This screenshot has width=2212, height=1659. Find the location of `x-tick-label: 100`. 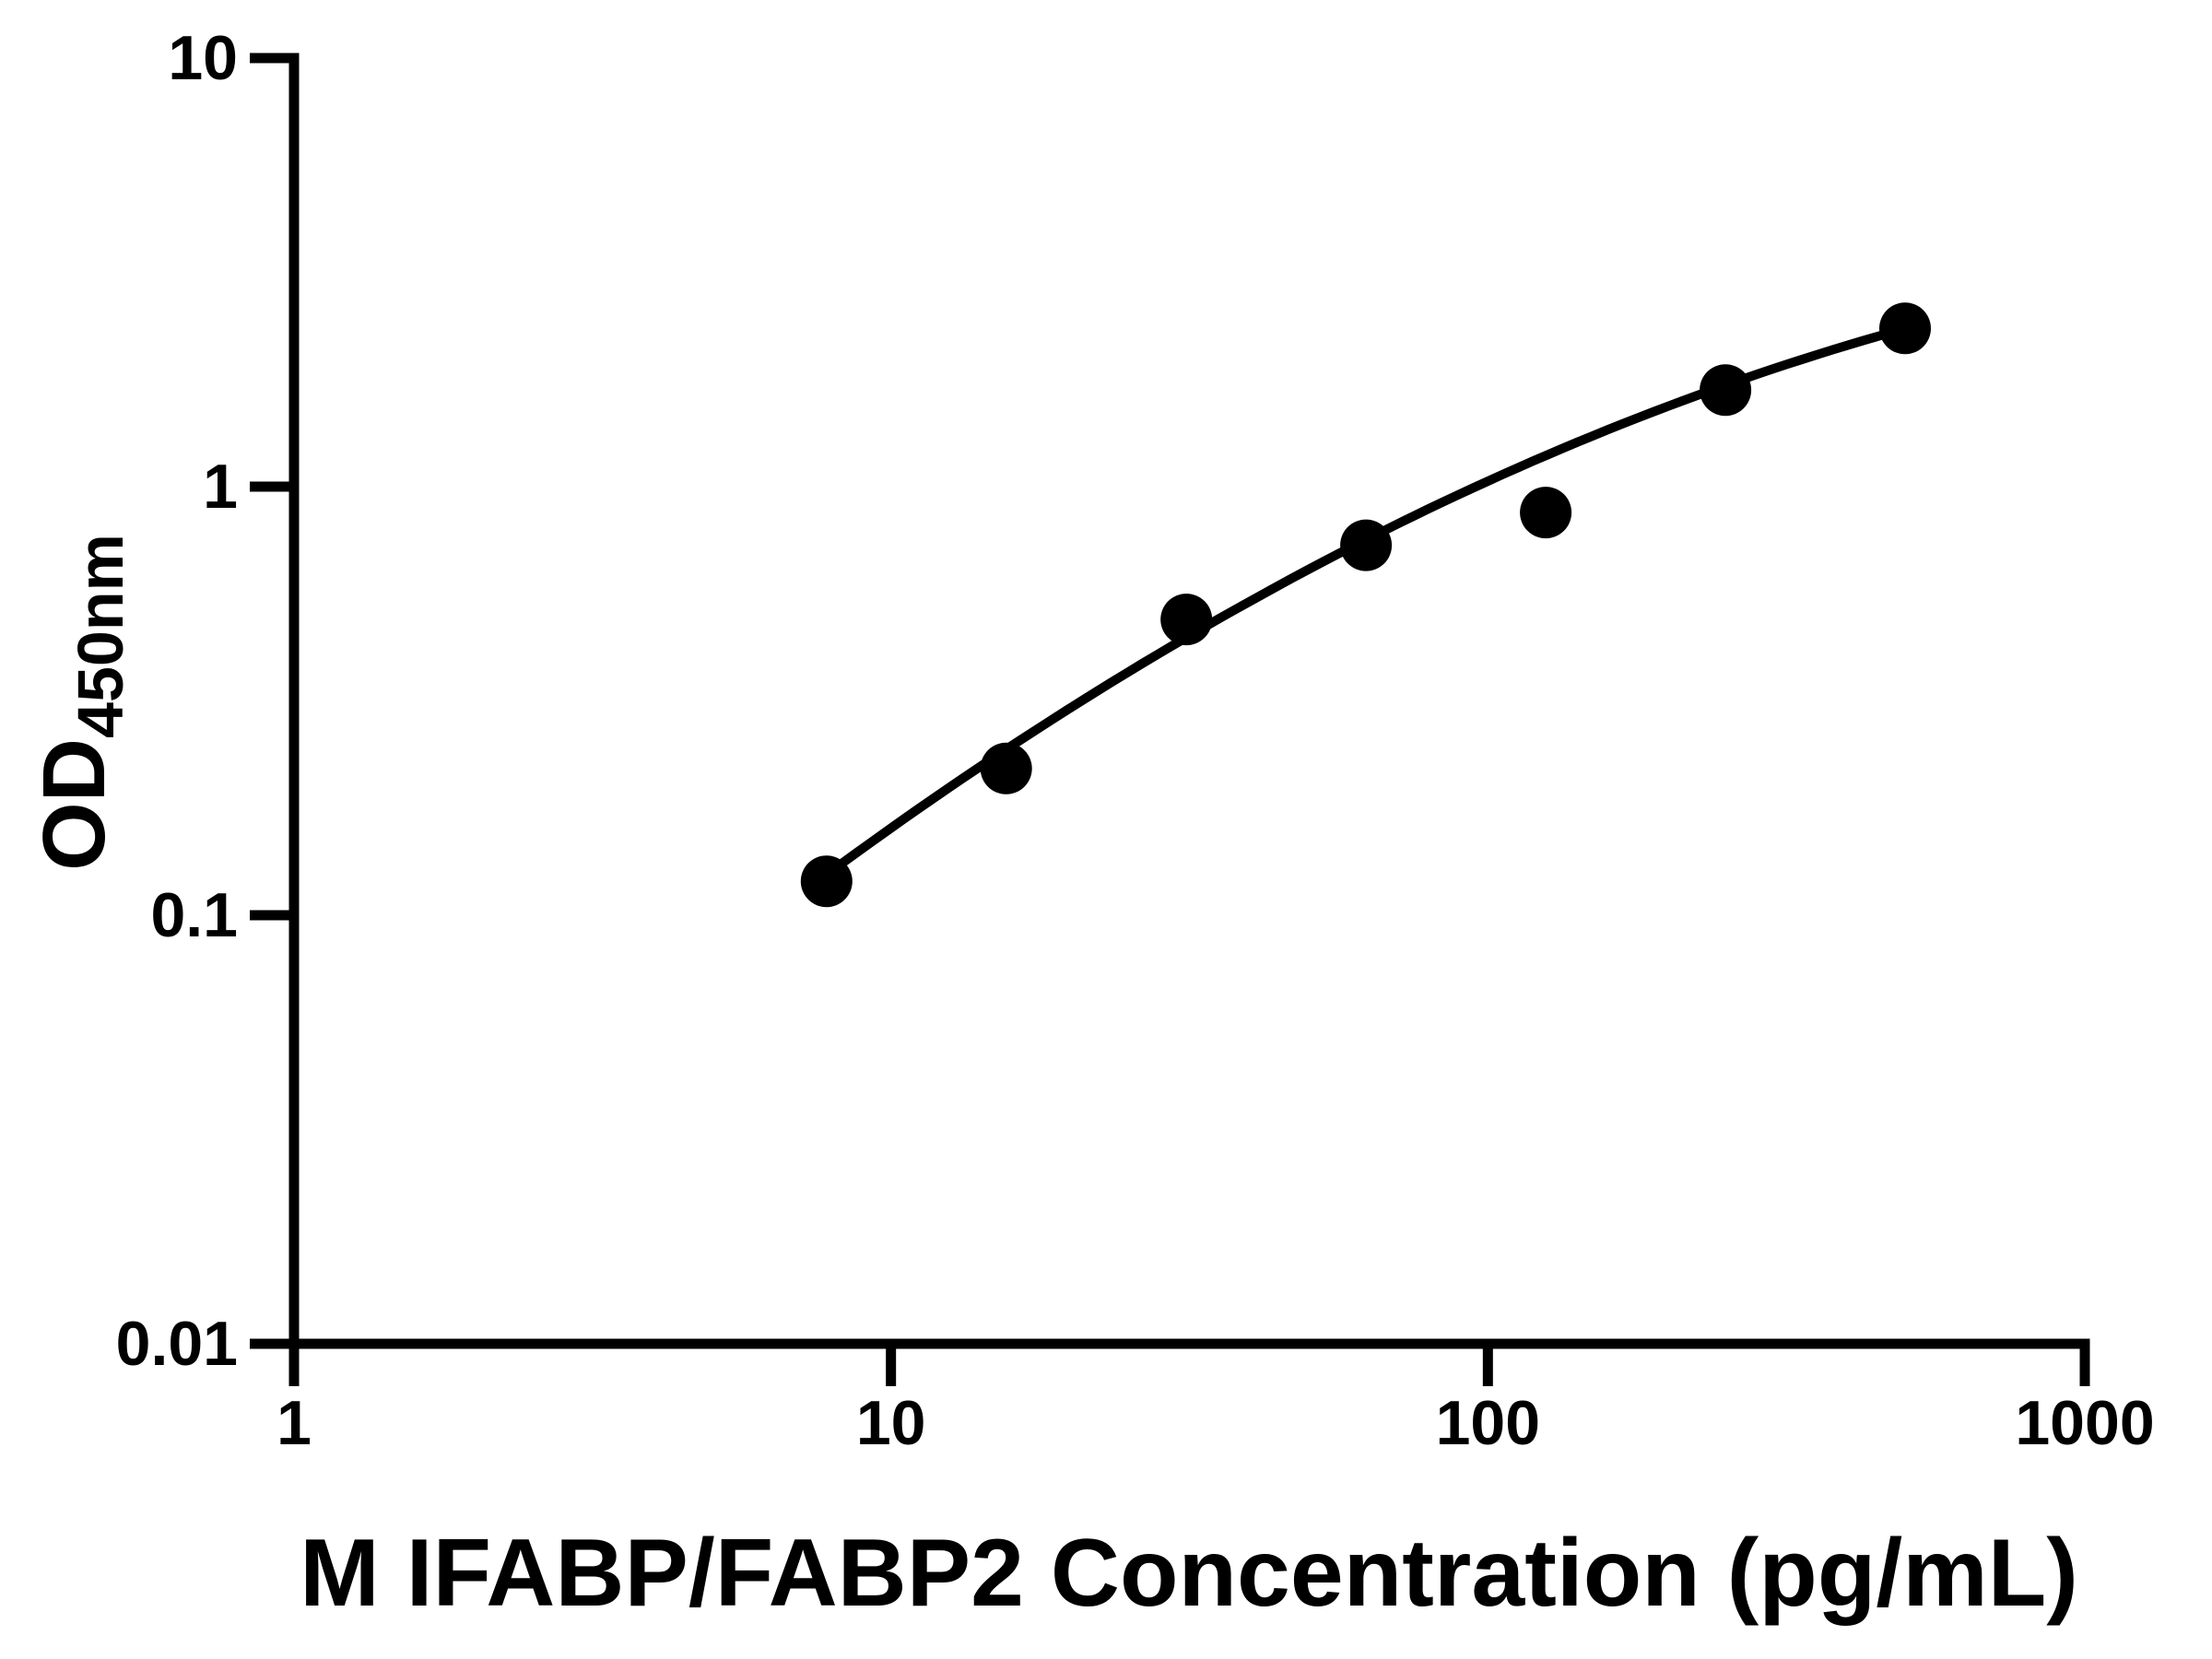

x-tick-label: 100 is located at coordinates (1488, 1423).